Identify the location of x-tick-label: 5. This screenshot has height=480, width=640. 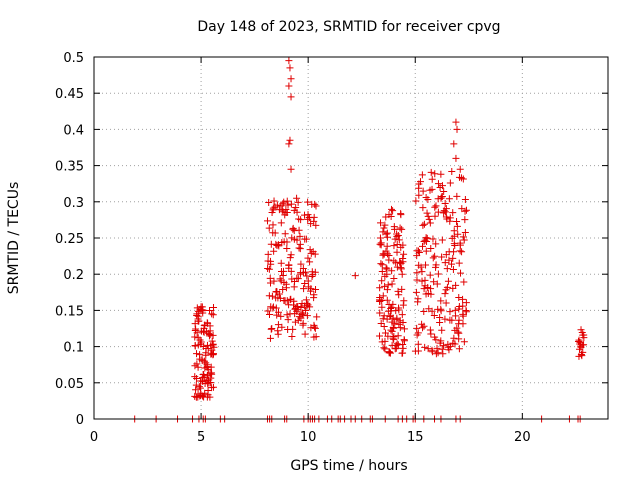
(201, 437).